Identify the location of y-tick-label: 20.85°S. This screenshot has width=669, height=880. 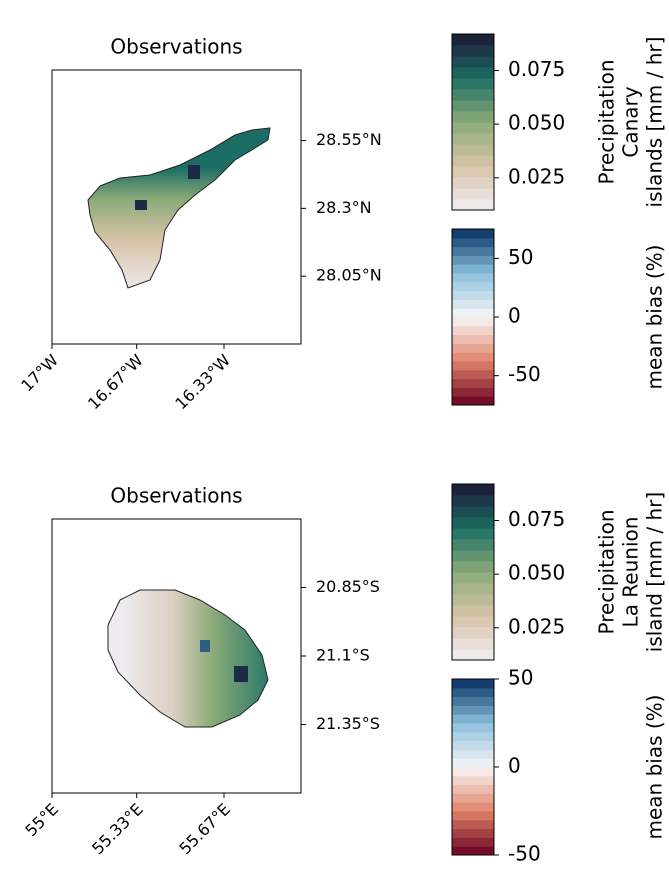
(348, 586).